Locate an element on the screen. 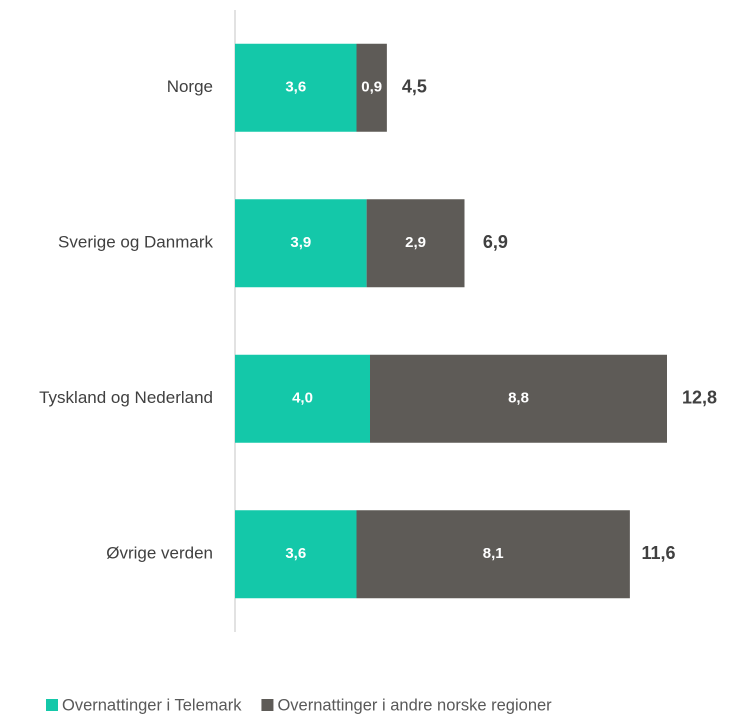 The image size is (734, 715). total-label: 12,8 is located at coordinates (699, 398).